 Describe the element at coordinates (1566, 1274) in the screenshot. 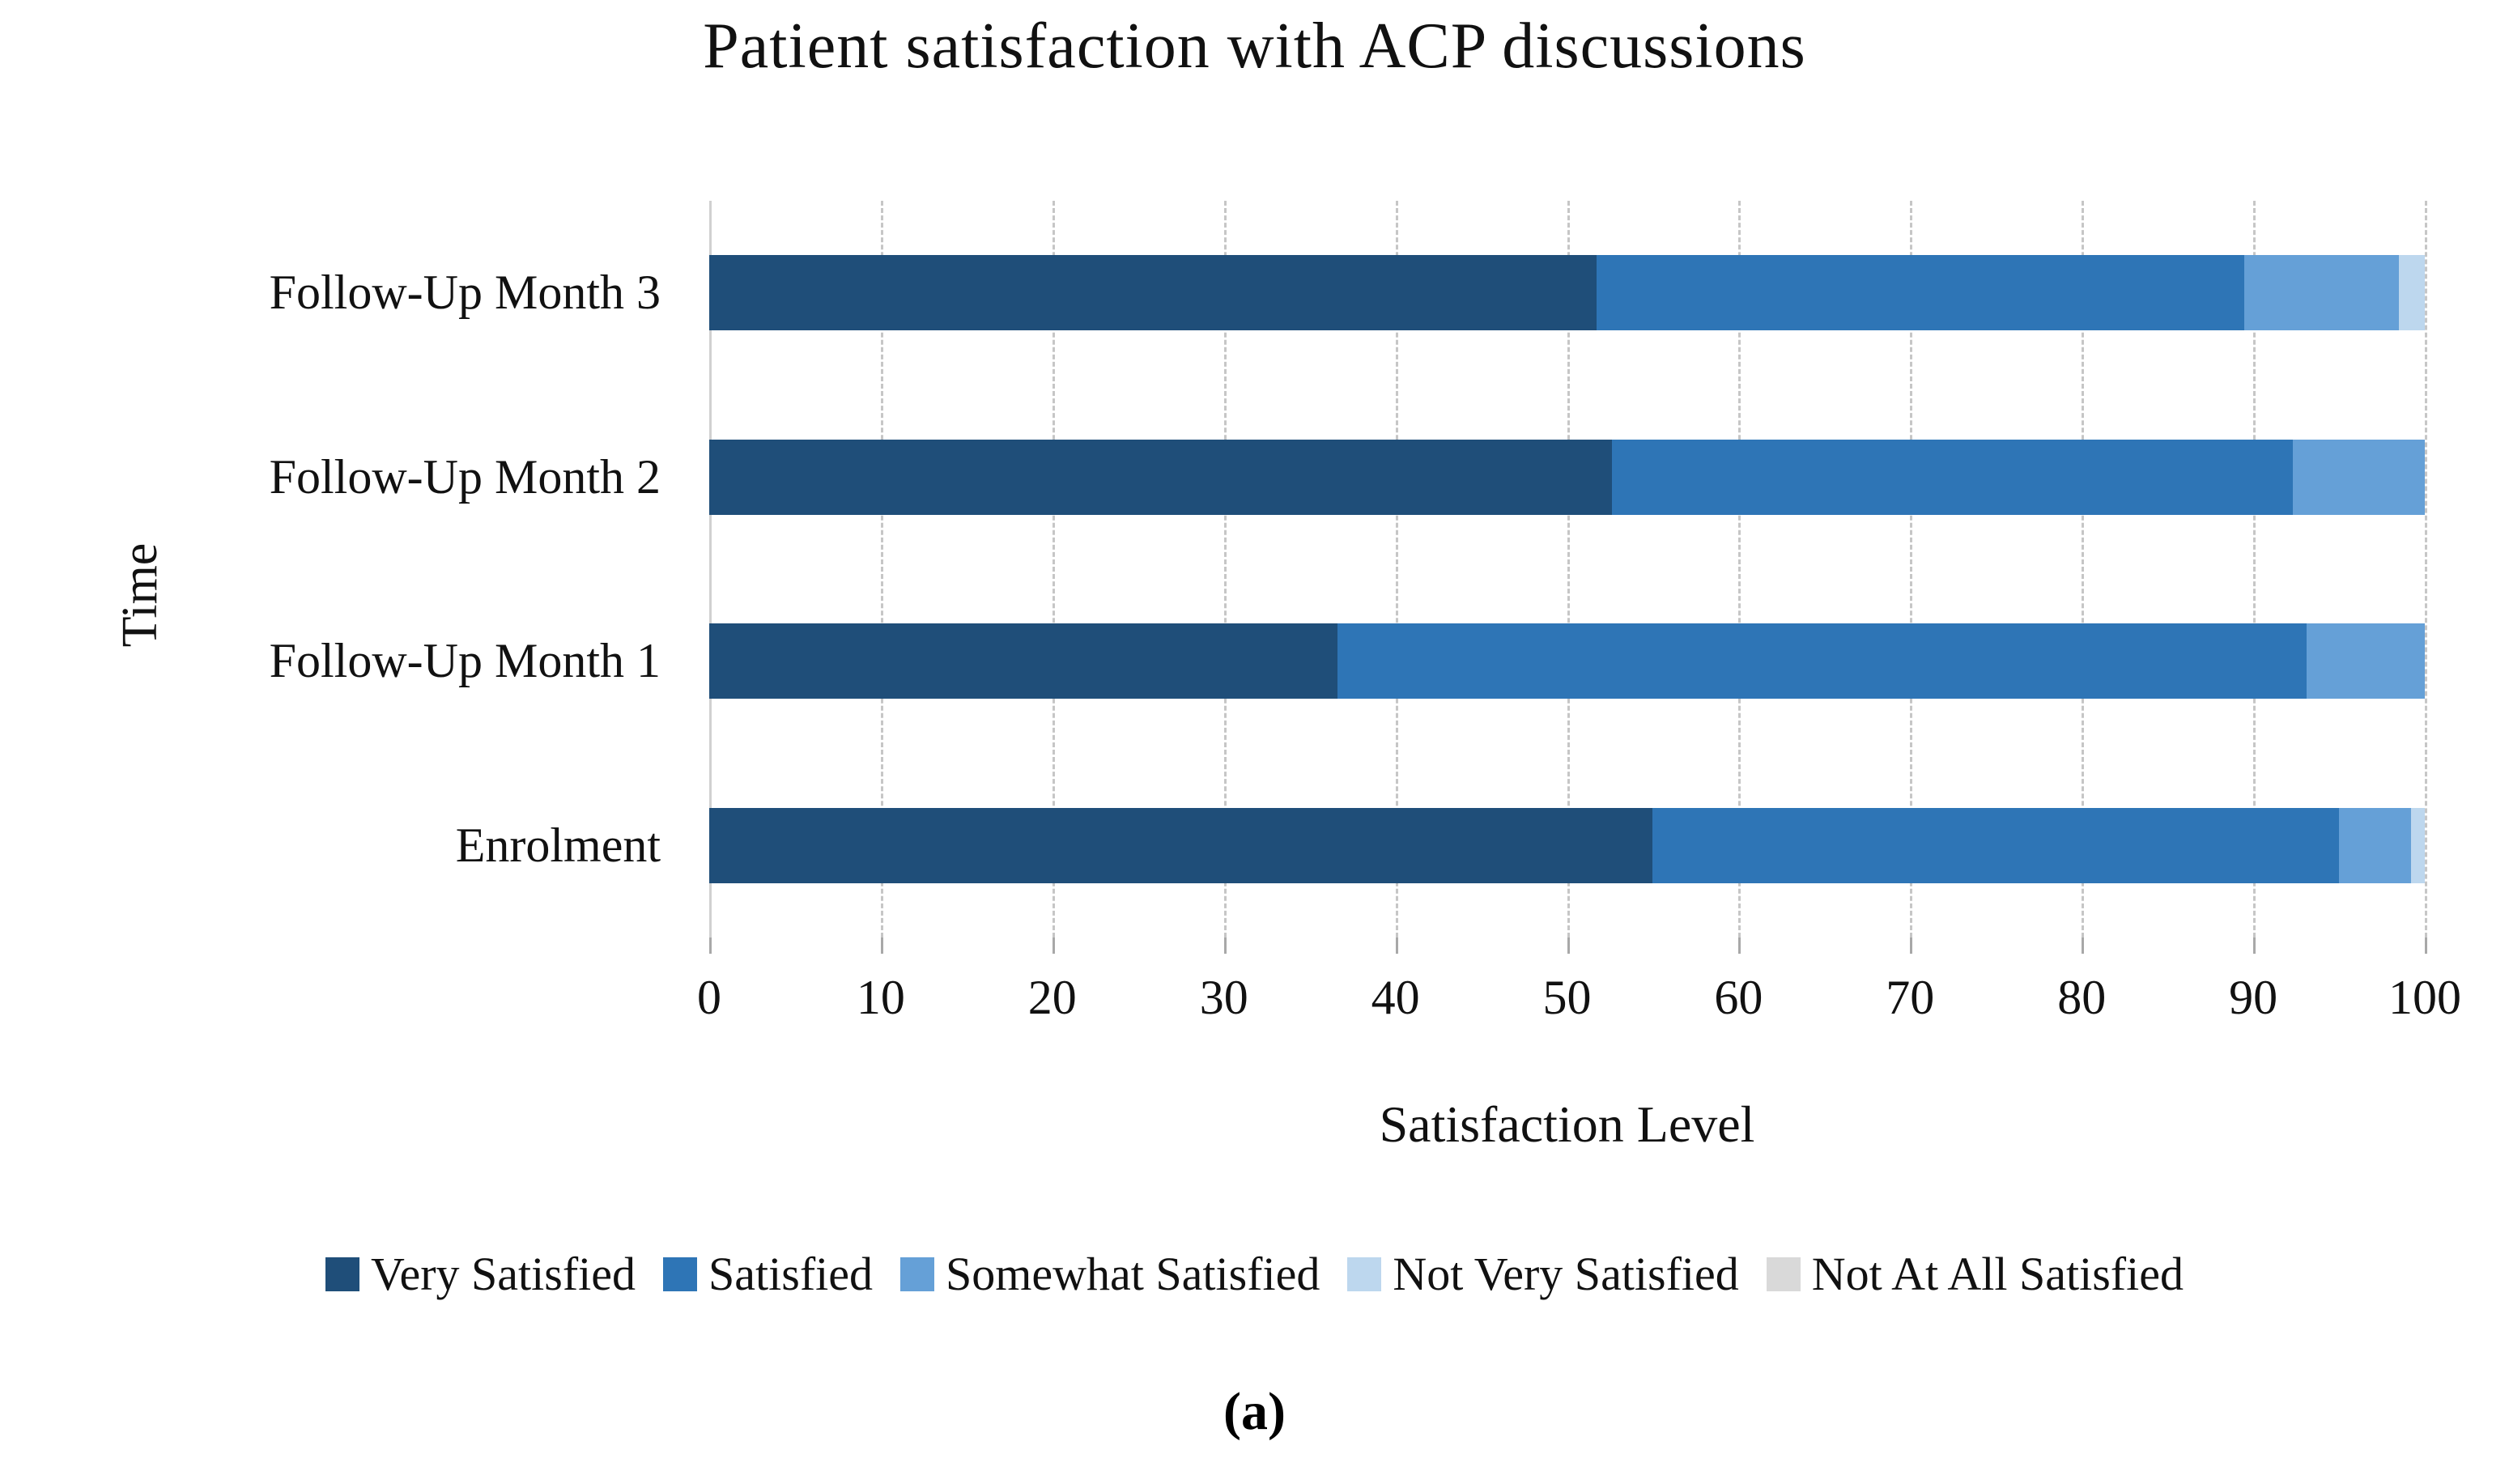

I see `legend-label: Not Very Satisfied` at that location.